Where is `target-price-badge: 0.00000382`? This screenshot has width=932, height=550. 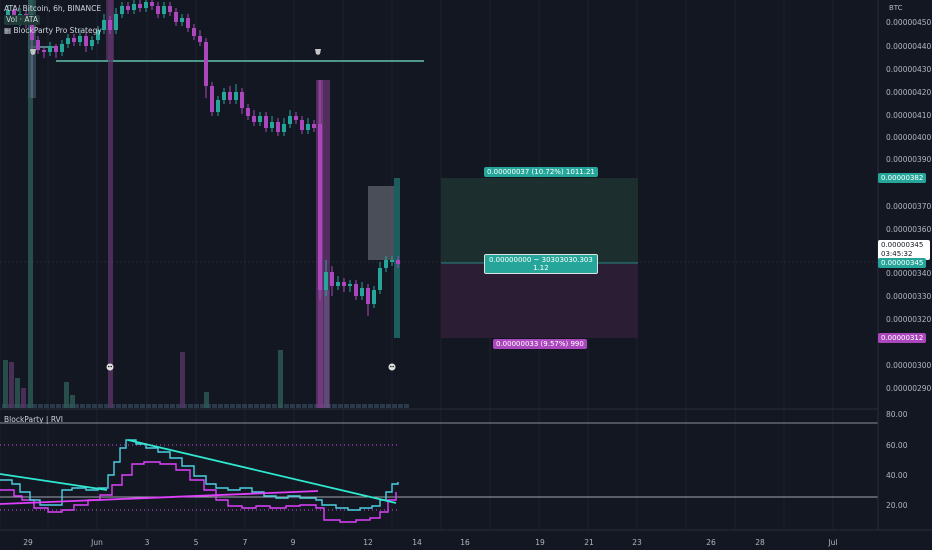
target-price-badge: 0.00000382 is located at coordinates (902, 178).